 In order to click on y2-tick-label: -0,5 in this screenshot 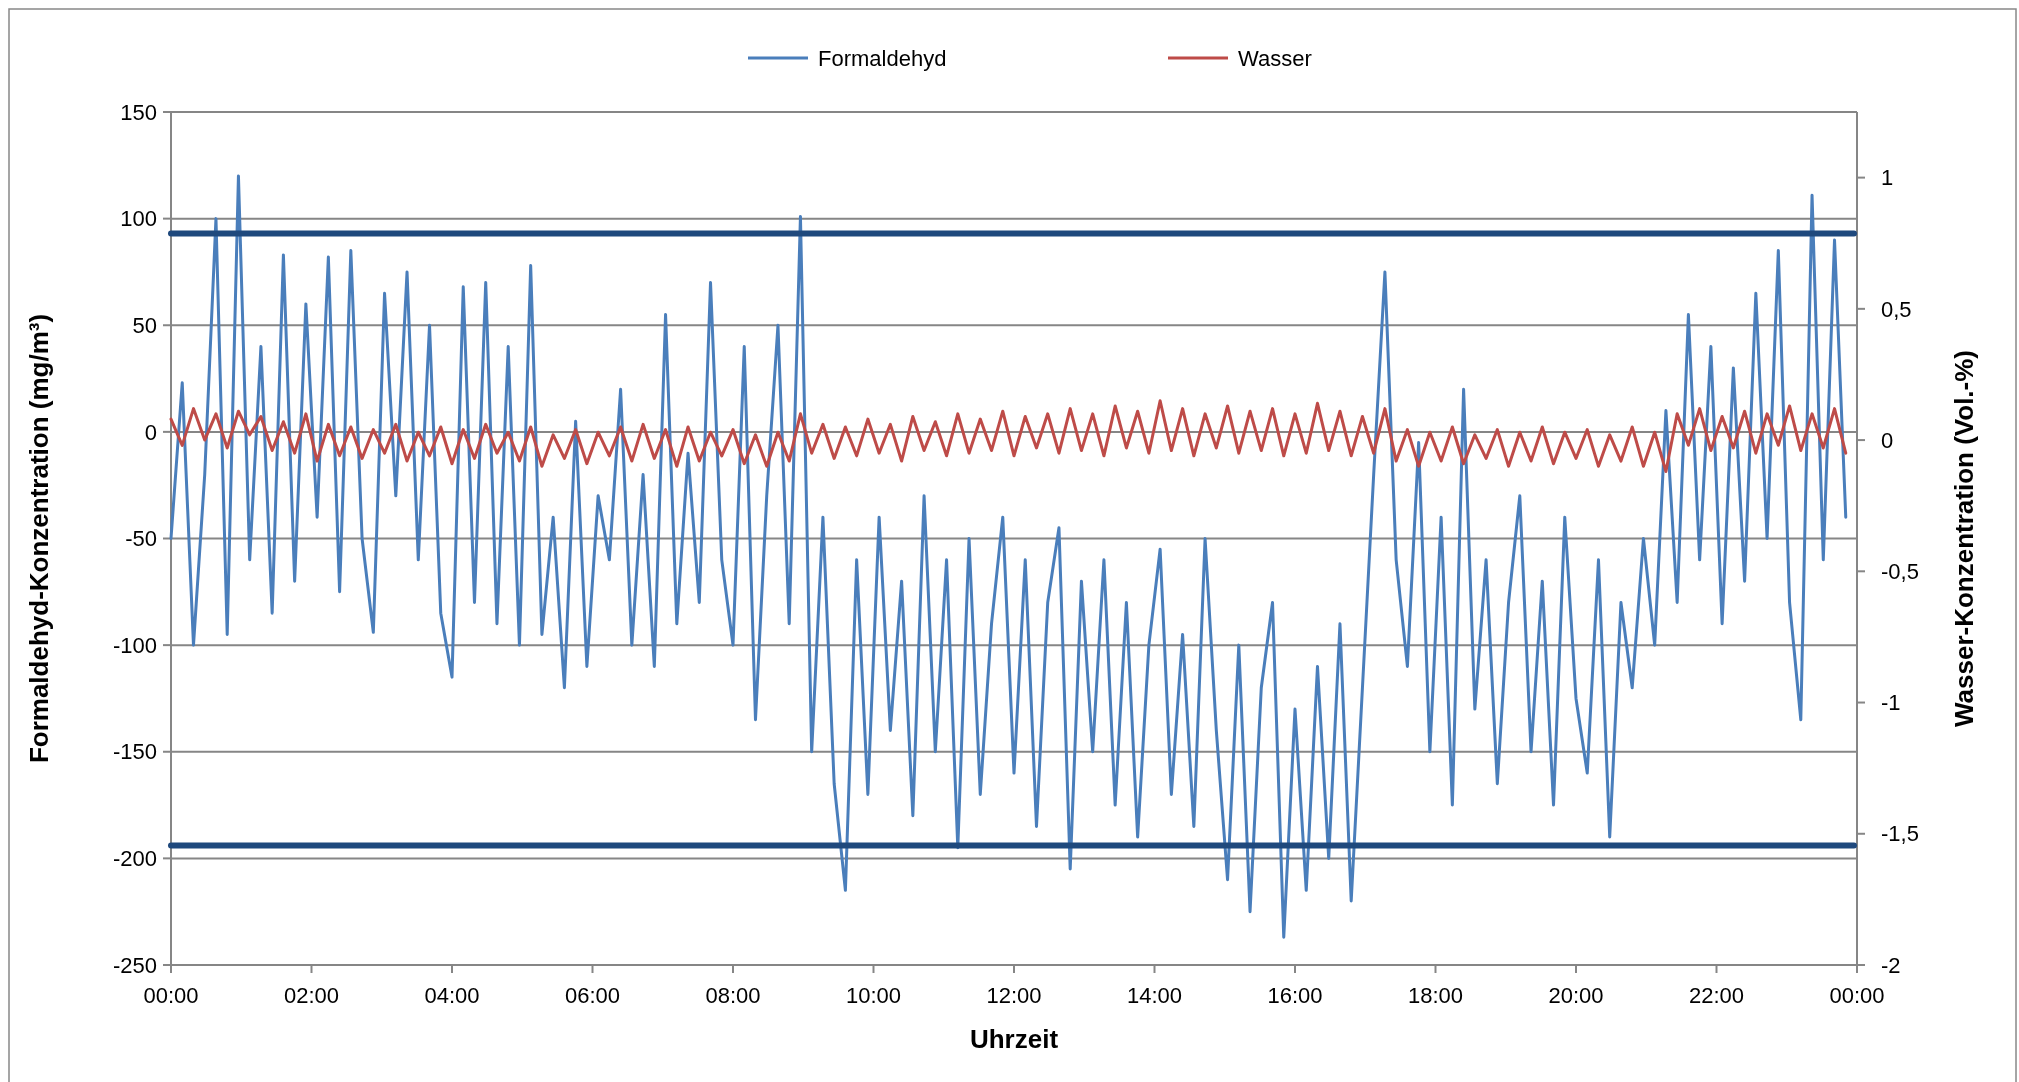, I will do `click(1900, 572)`.